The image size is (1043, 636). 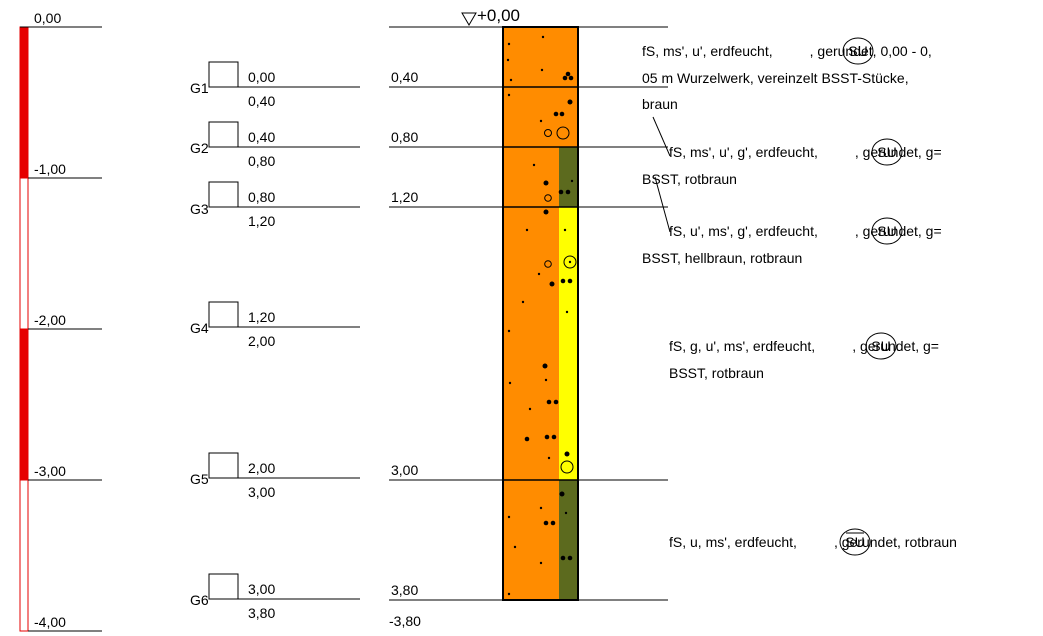 I want to click on layer-depth-label: 0,40, so click(x=404, y=77).